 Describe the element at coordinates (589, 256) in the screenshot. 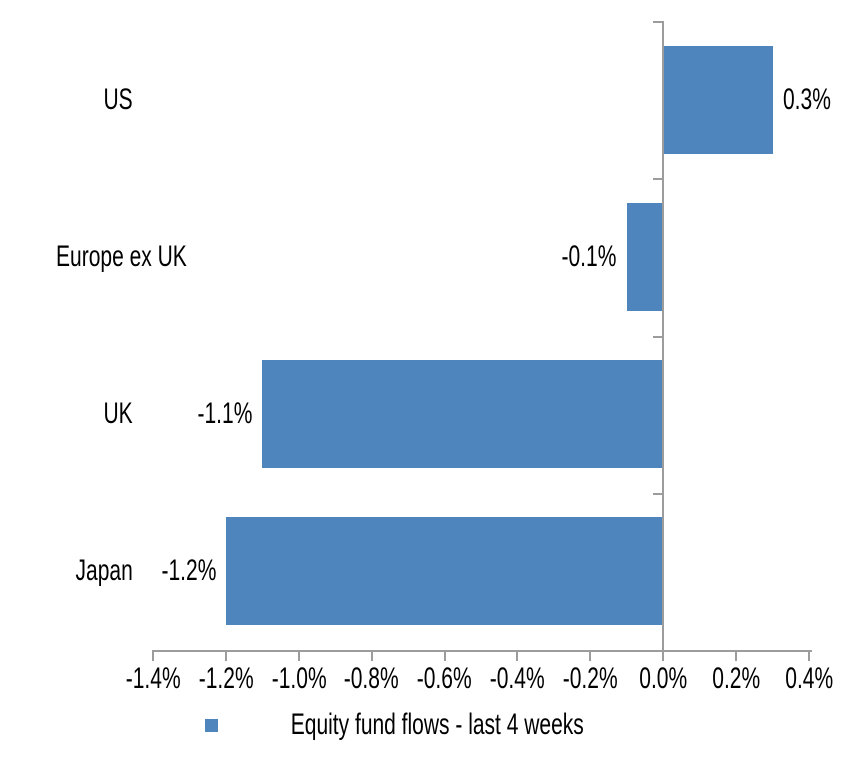

I see `label-text: -0.1%` at that location.